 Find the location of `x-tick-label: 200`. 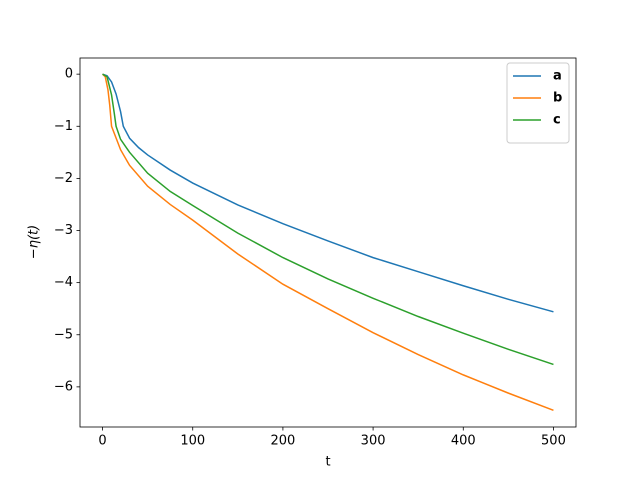

x-tick-label: 200 is located at coordinates (282, 441).